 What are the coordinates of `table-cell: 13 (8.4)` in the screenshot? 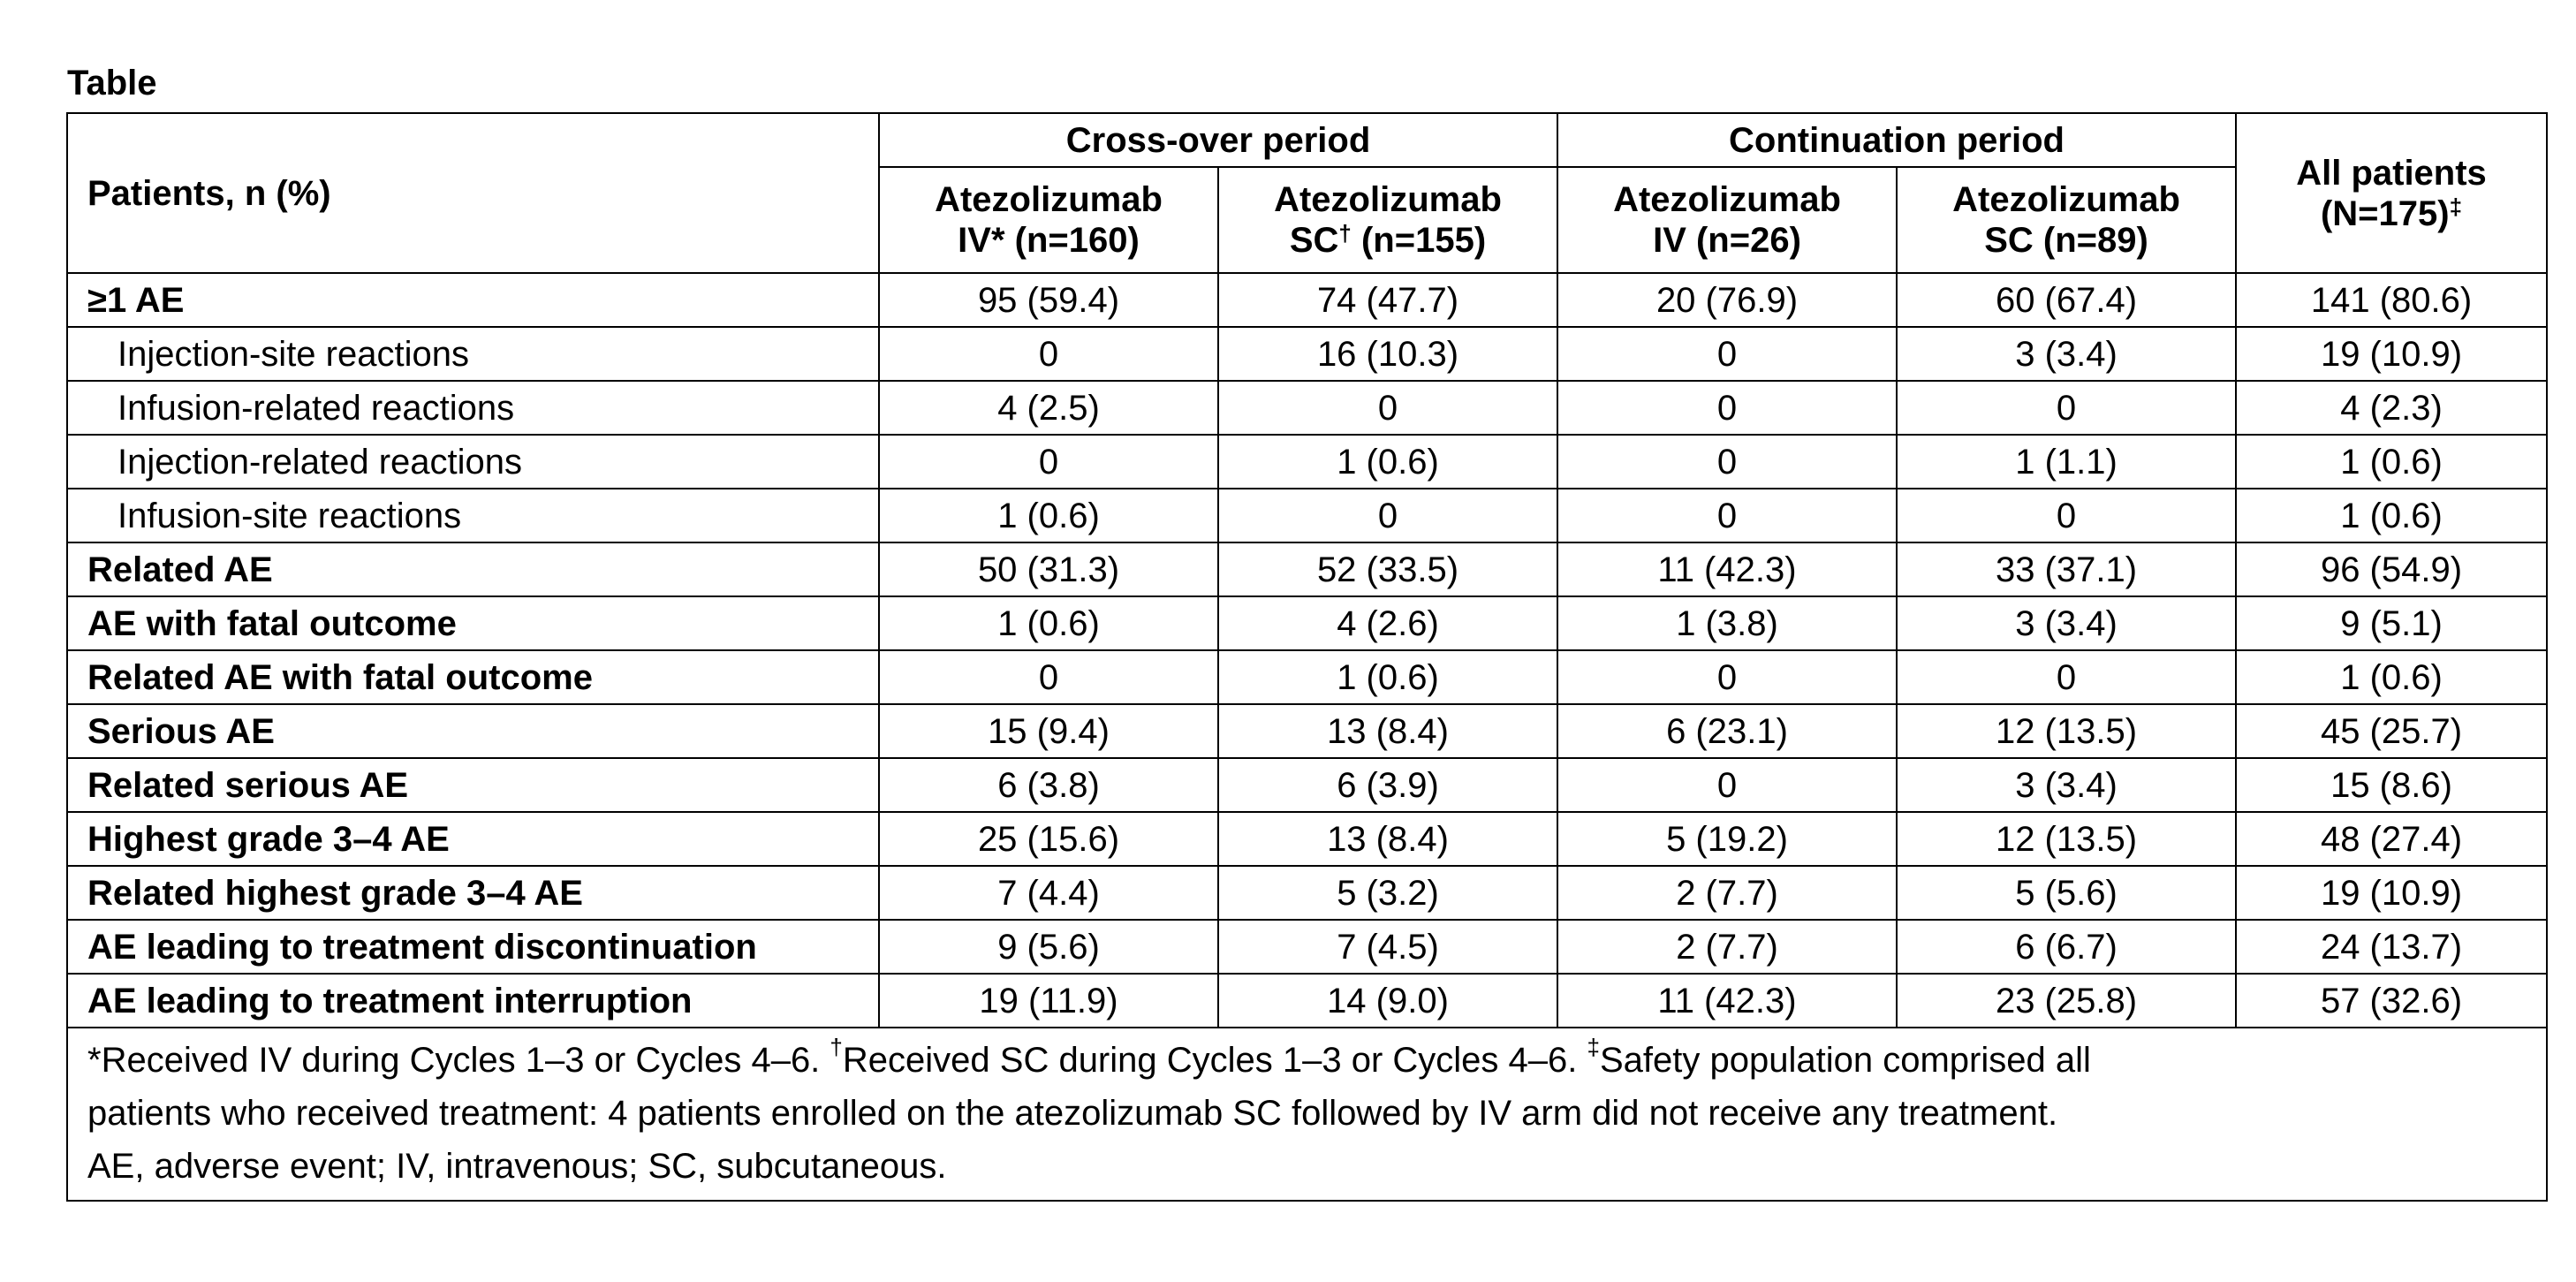 It's located at (1388, 731).